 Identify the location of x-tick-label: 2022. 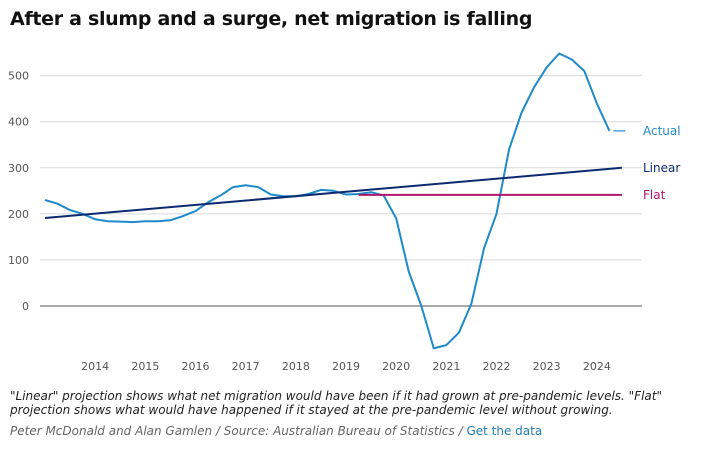
(497, 366).